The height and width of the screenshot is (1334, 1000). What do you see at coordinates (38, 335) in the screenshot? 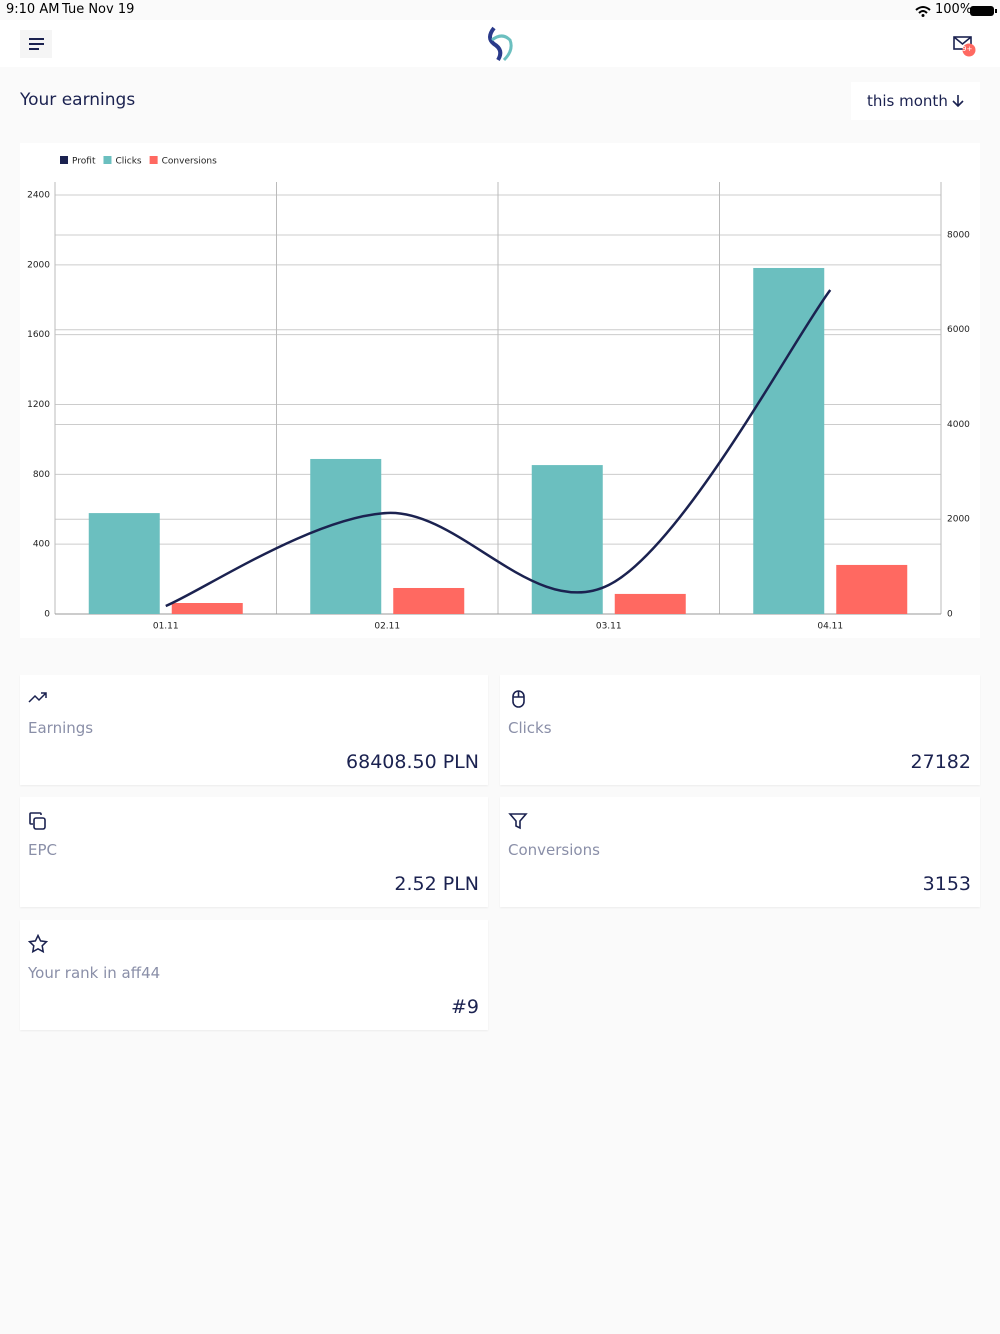
I see `y-tick-label: 1600` at bounding box center [38, 335].